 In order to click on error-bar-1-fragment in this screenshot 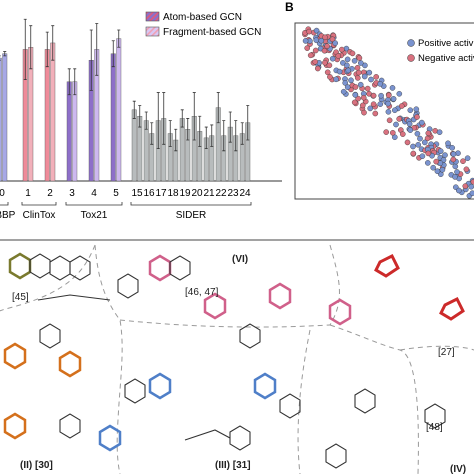, I will do `click(31, 47)`.